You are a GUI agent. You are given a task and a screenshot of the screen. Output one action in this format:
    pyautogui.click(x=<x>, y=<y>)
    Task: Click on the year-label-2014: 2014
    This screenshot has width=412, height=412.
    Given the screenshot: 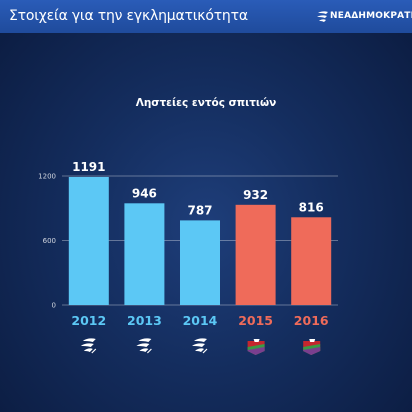 What is the action you would take?
    pyautogui.click(x=200, y=320)
    